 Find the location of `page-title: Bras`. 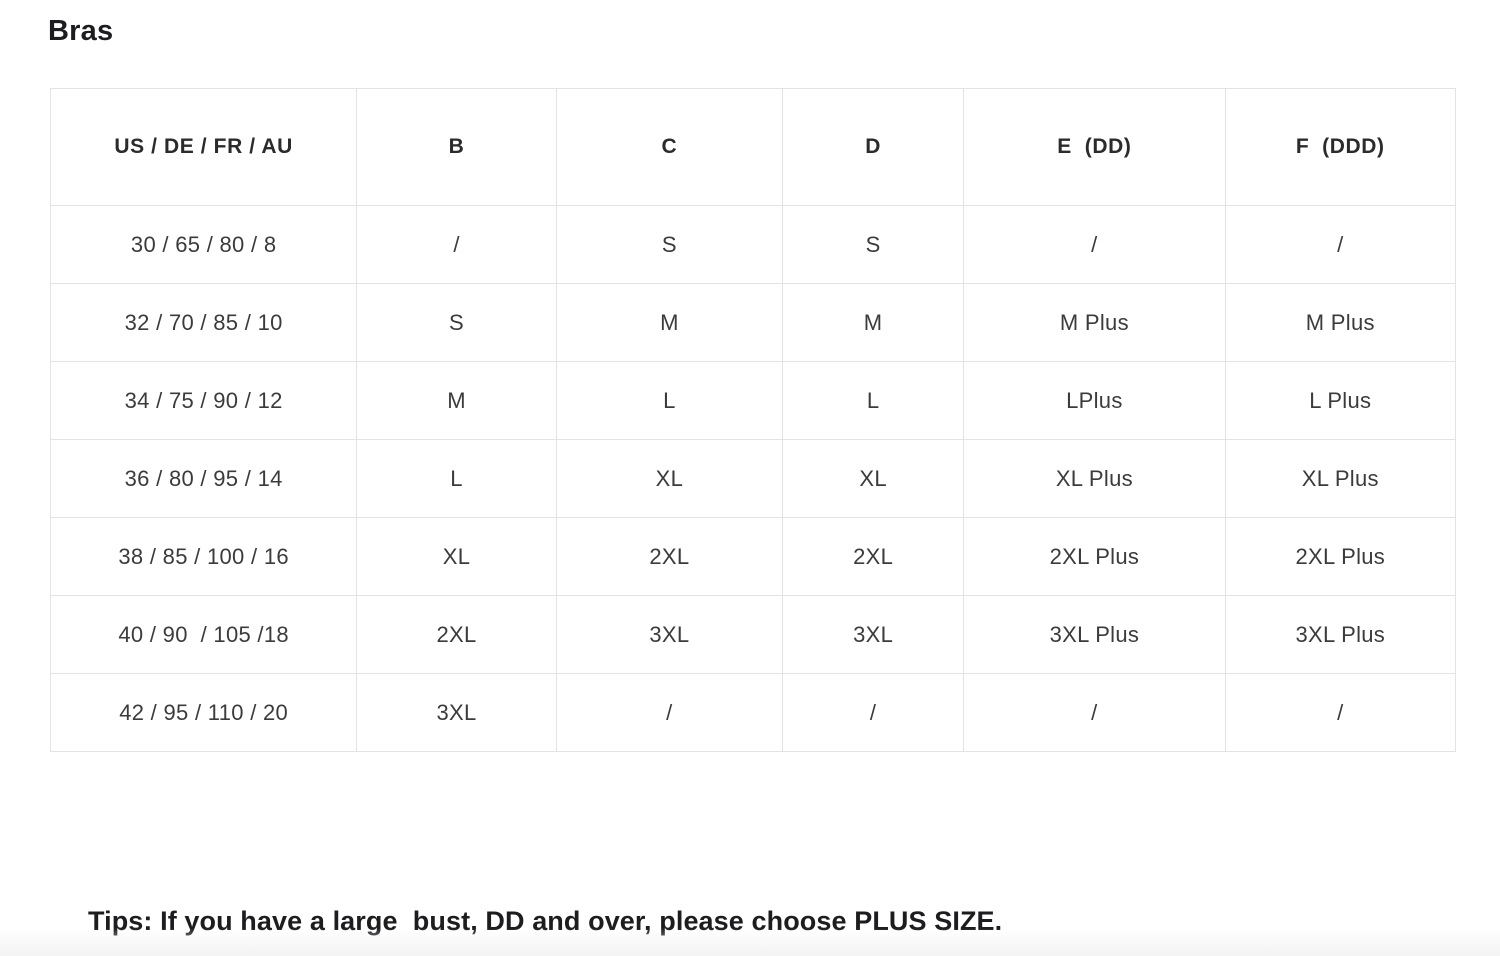

page-title: Bras is located at coordinates (81, 31).